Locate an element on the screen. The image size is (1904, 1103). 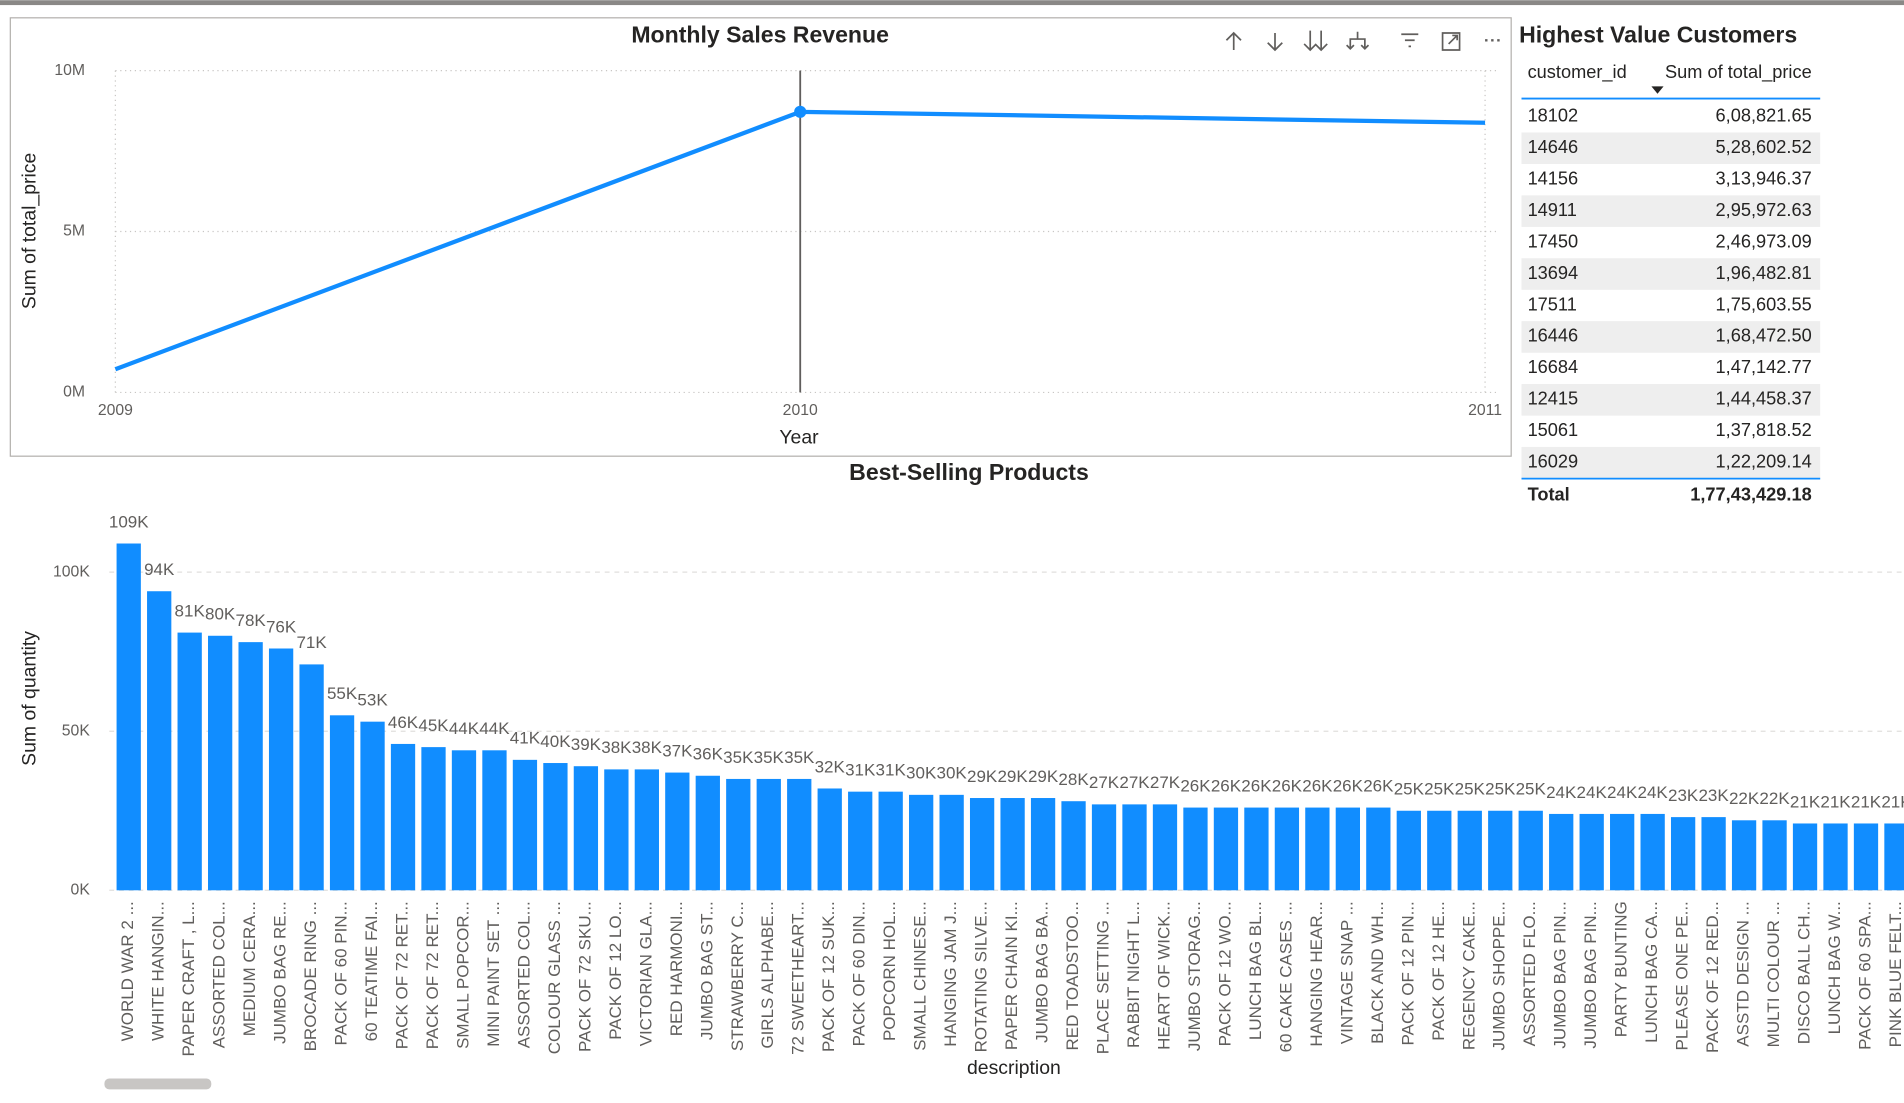
table-cell: 3,13,946.37 is located at coordinates (1764, 178).